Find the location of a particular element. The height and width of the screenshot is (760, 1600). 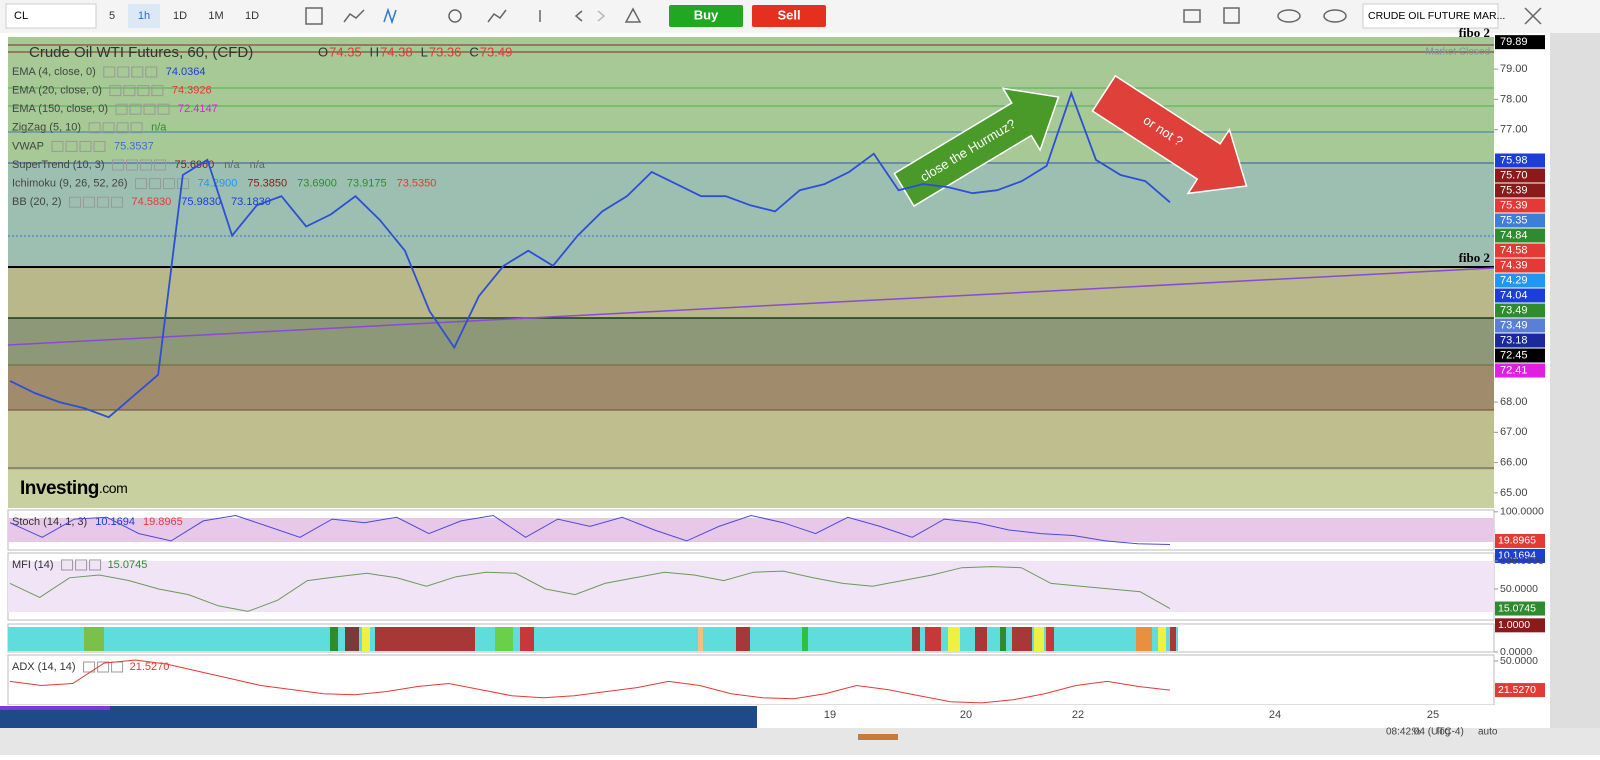

indicator-value: 75.3537 is located at coordinates (134, 146).